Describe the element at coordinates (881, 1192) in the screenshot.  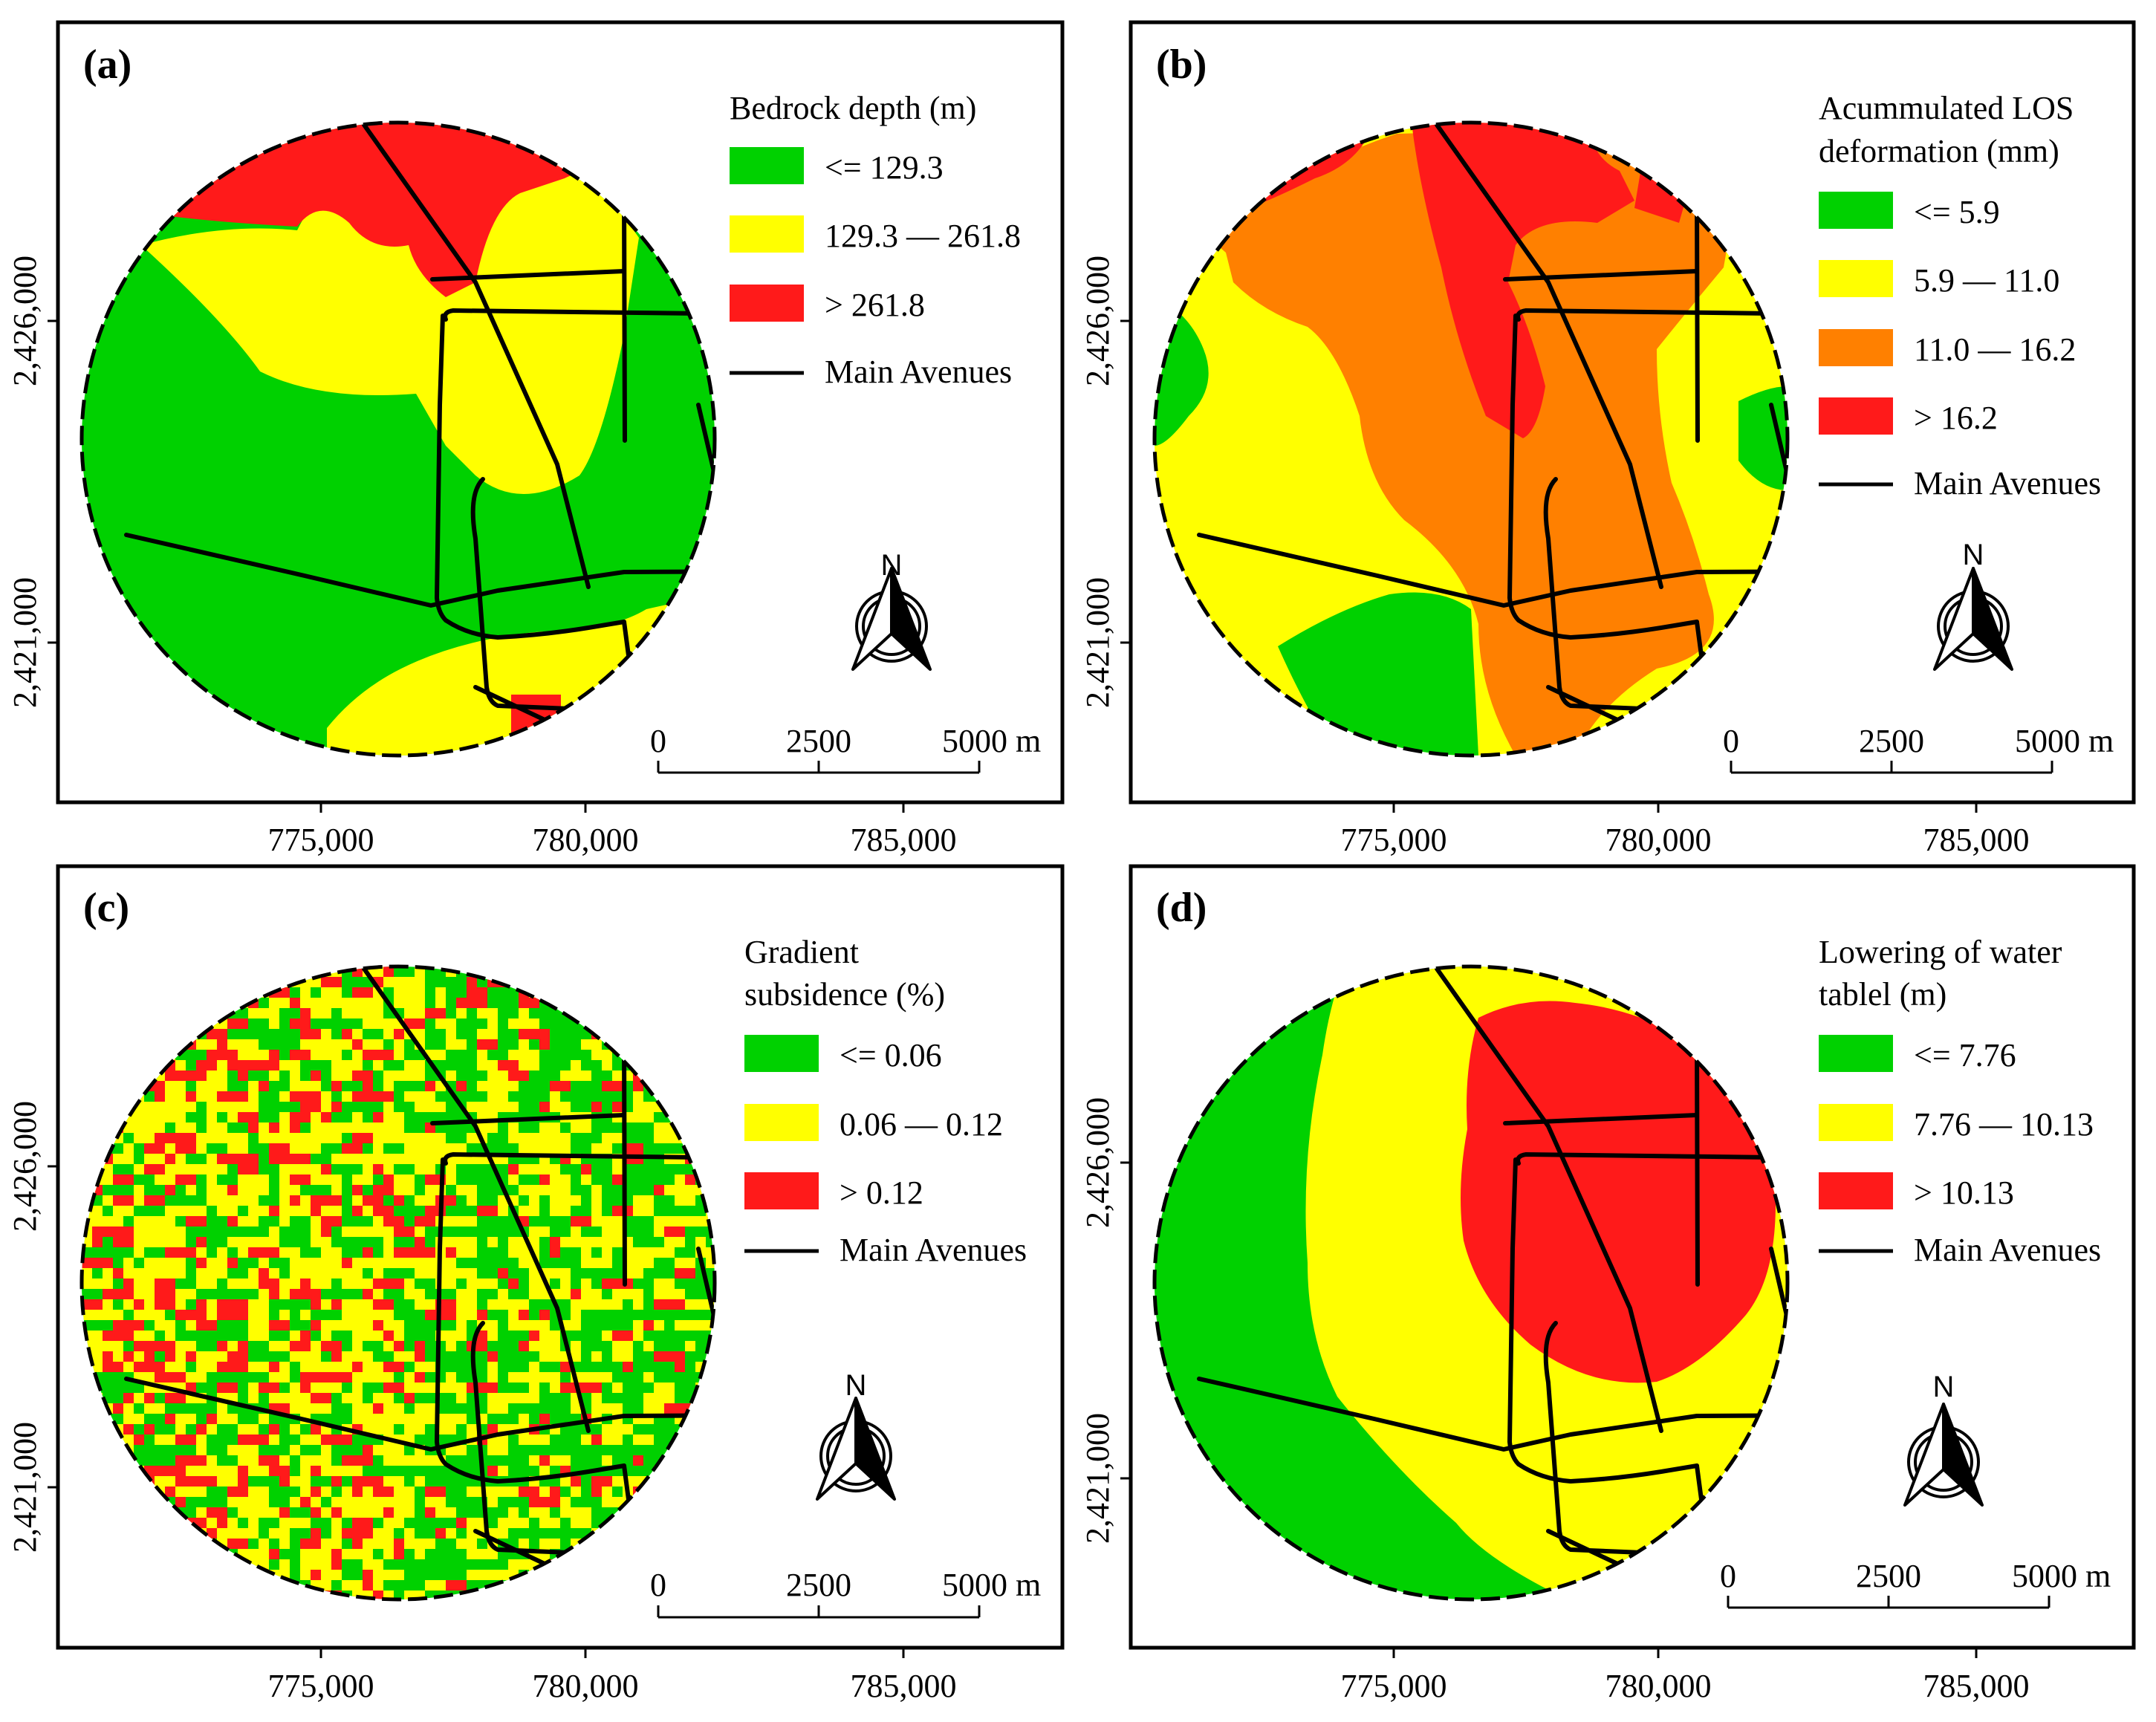
I see `legend-label-high: > 0.12` at that location.